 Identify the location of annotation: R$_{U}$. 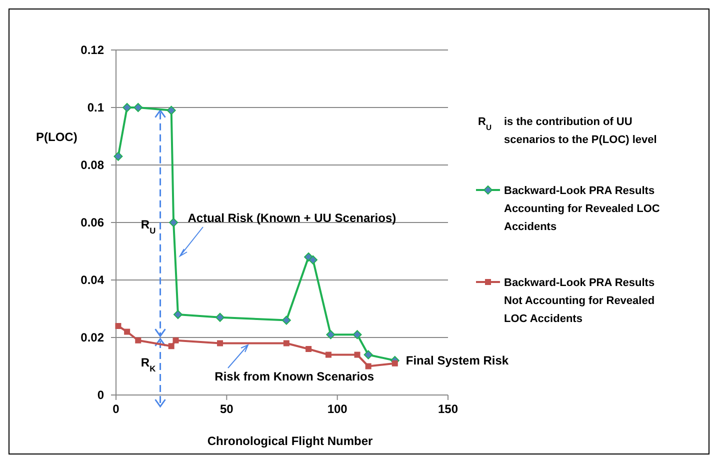
(148, 226).